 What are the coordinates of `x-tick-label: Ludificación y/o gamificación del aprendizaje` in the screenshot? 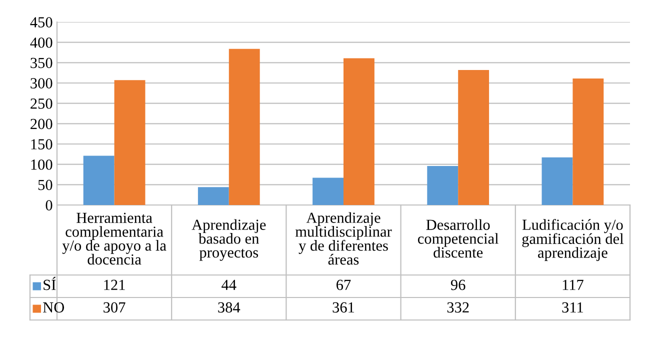 It's located at (573, 240).